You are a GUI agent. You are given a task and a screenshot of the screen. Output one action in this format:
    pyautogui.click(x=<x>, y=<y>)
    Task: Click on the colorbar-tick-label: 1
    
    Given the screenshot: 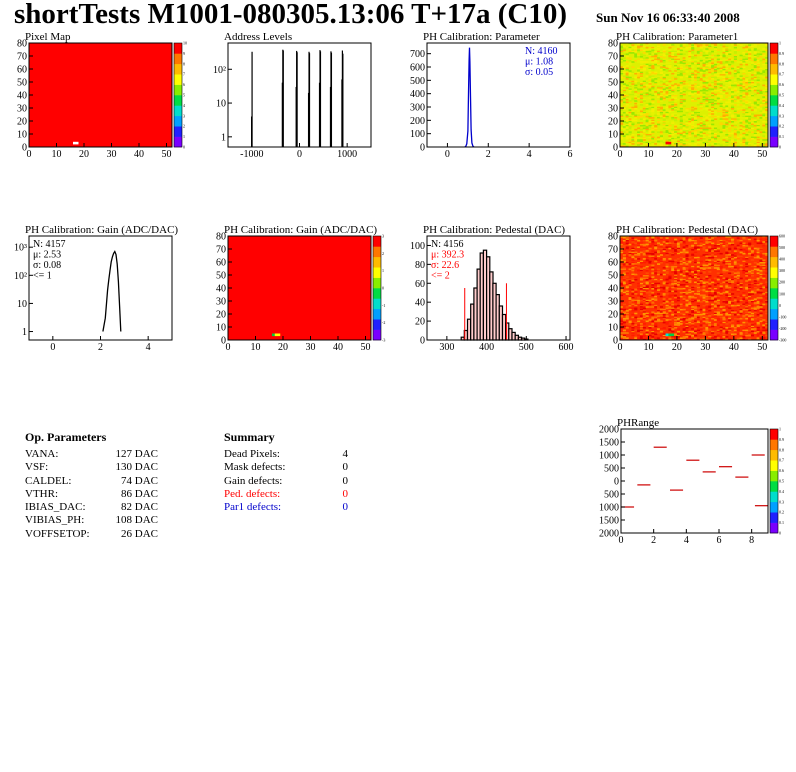 What is the action you would take?
    pyautogui.click(x=184, y=136)
    